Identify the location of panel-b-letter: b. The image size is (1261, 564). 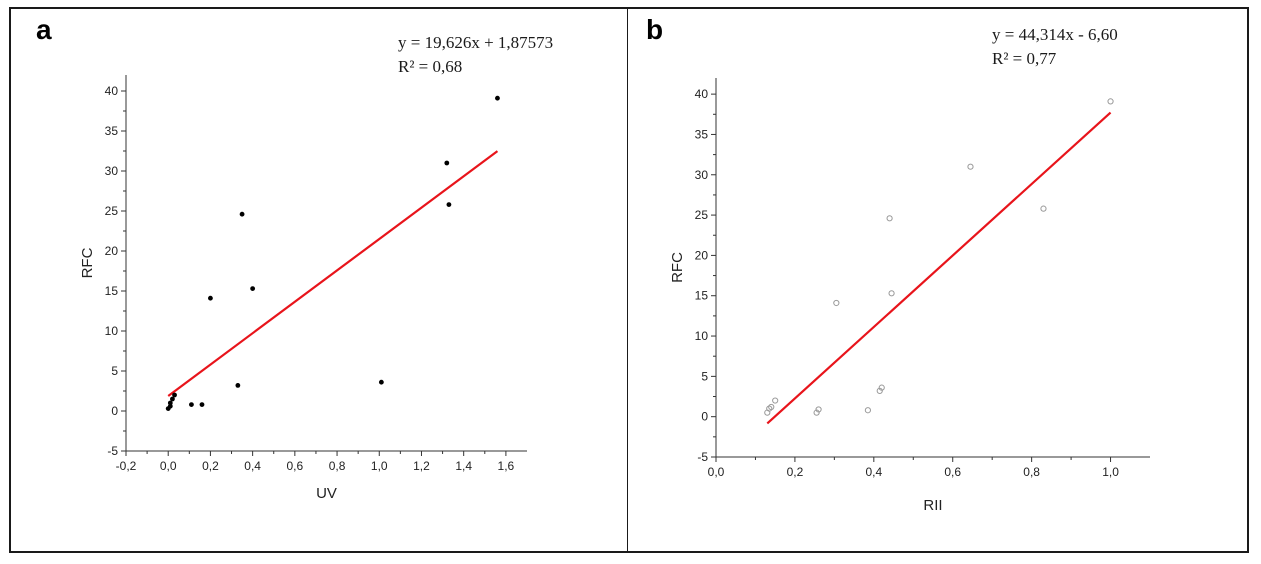
(655, 29).